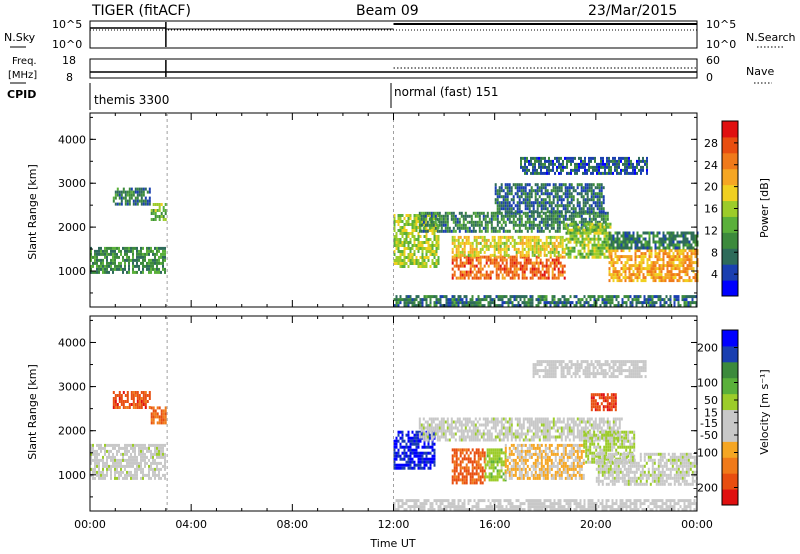  Describe the element at coordinates (392, 543) in the screenshot. I see `velocity-xlabel: Time UT` at that location.